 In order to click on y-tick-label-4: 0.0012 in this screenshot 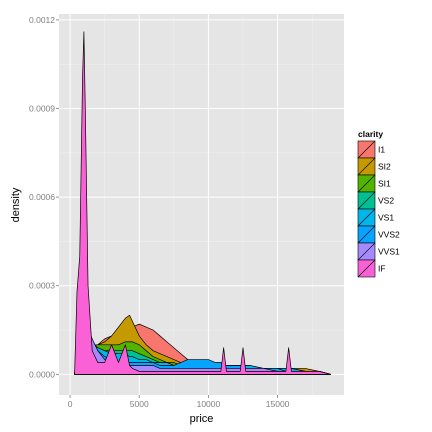, I will do `click(42, 20)`.